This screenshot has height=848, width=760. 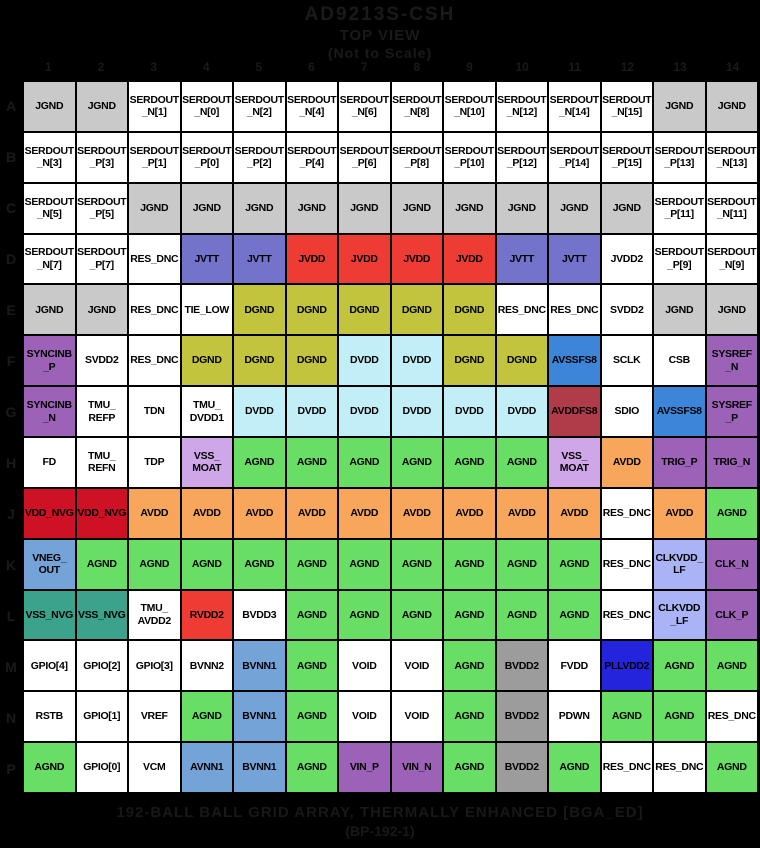 What do you see at coordinates (679, 615) in the screenshot?
I see `pin-l13: CLKVDD _LF` at bounding box center [679, 615].